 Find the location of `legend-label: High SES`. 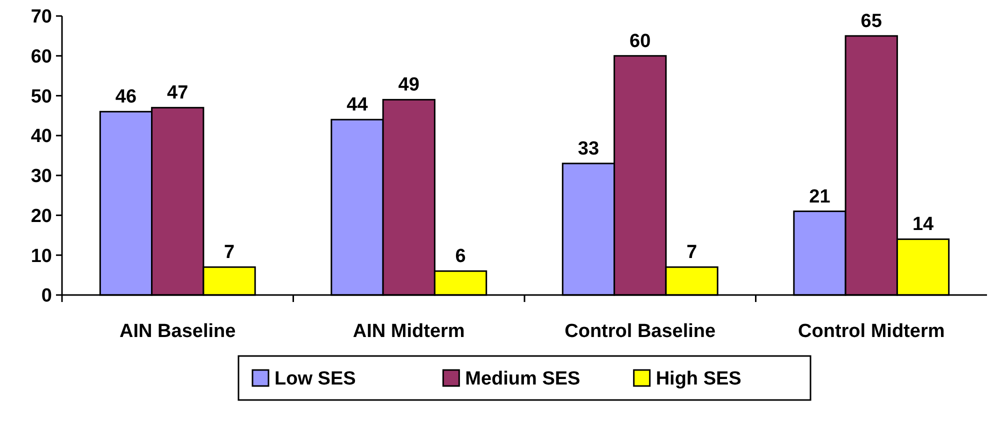

legend-label: High SES is located at coordinates (699, 379).